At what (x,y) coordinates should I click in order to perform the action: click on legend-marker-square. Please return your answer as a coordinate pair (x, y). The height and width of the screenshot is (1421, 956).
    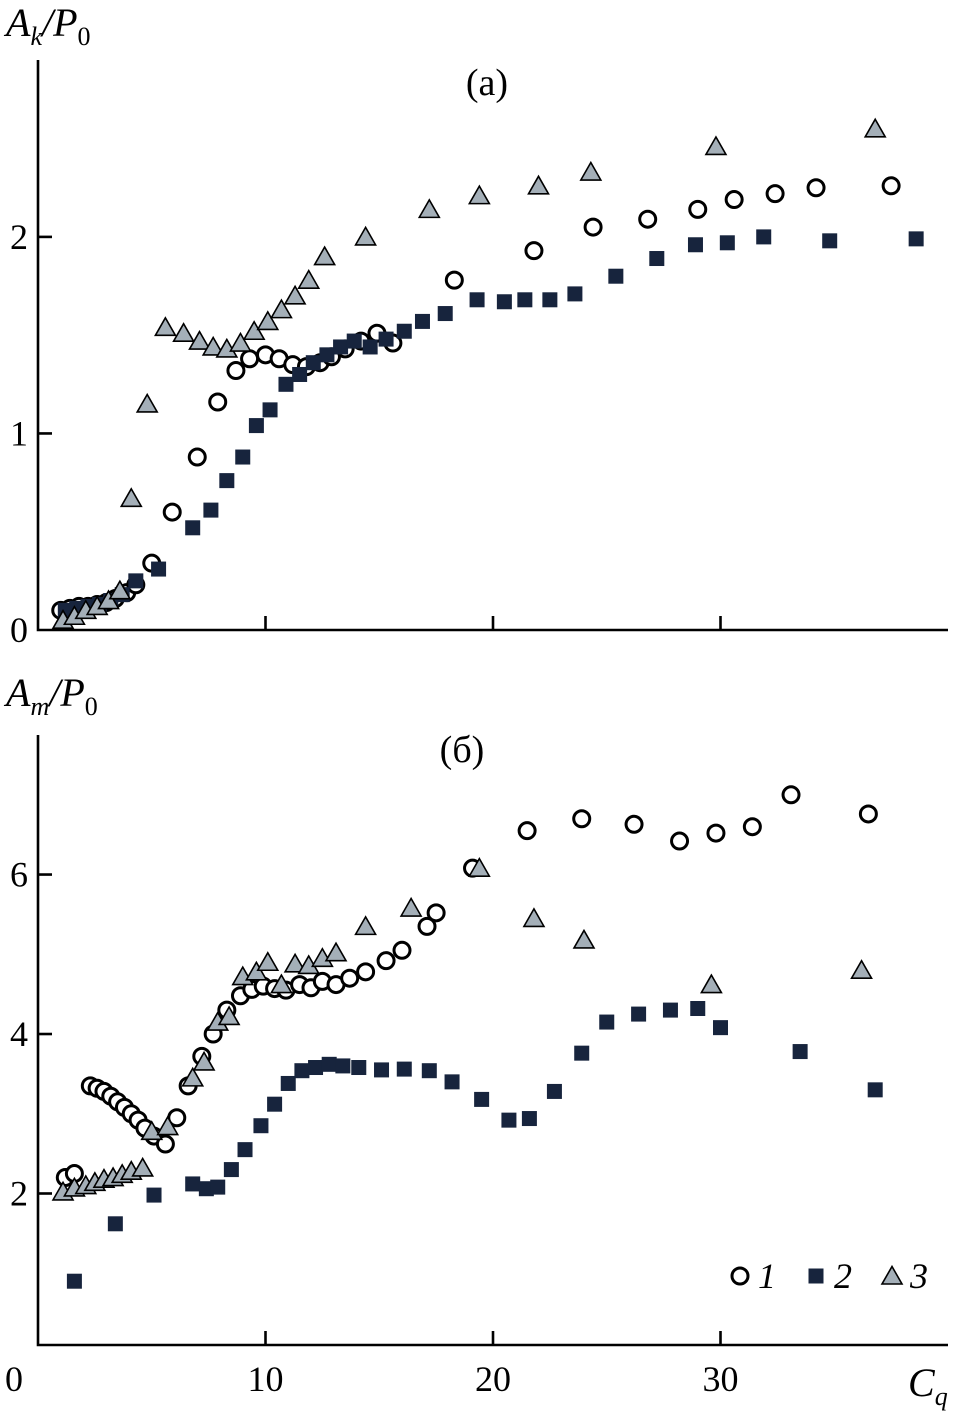
    Looking at the image, I should click on (816, 1276).